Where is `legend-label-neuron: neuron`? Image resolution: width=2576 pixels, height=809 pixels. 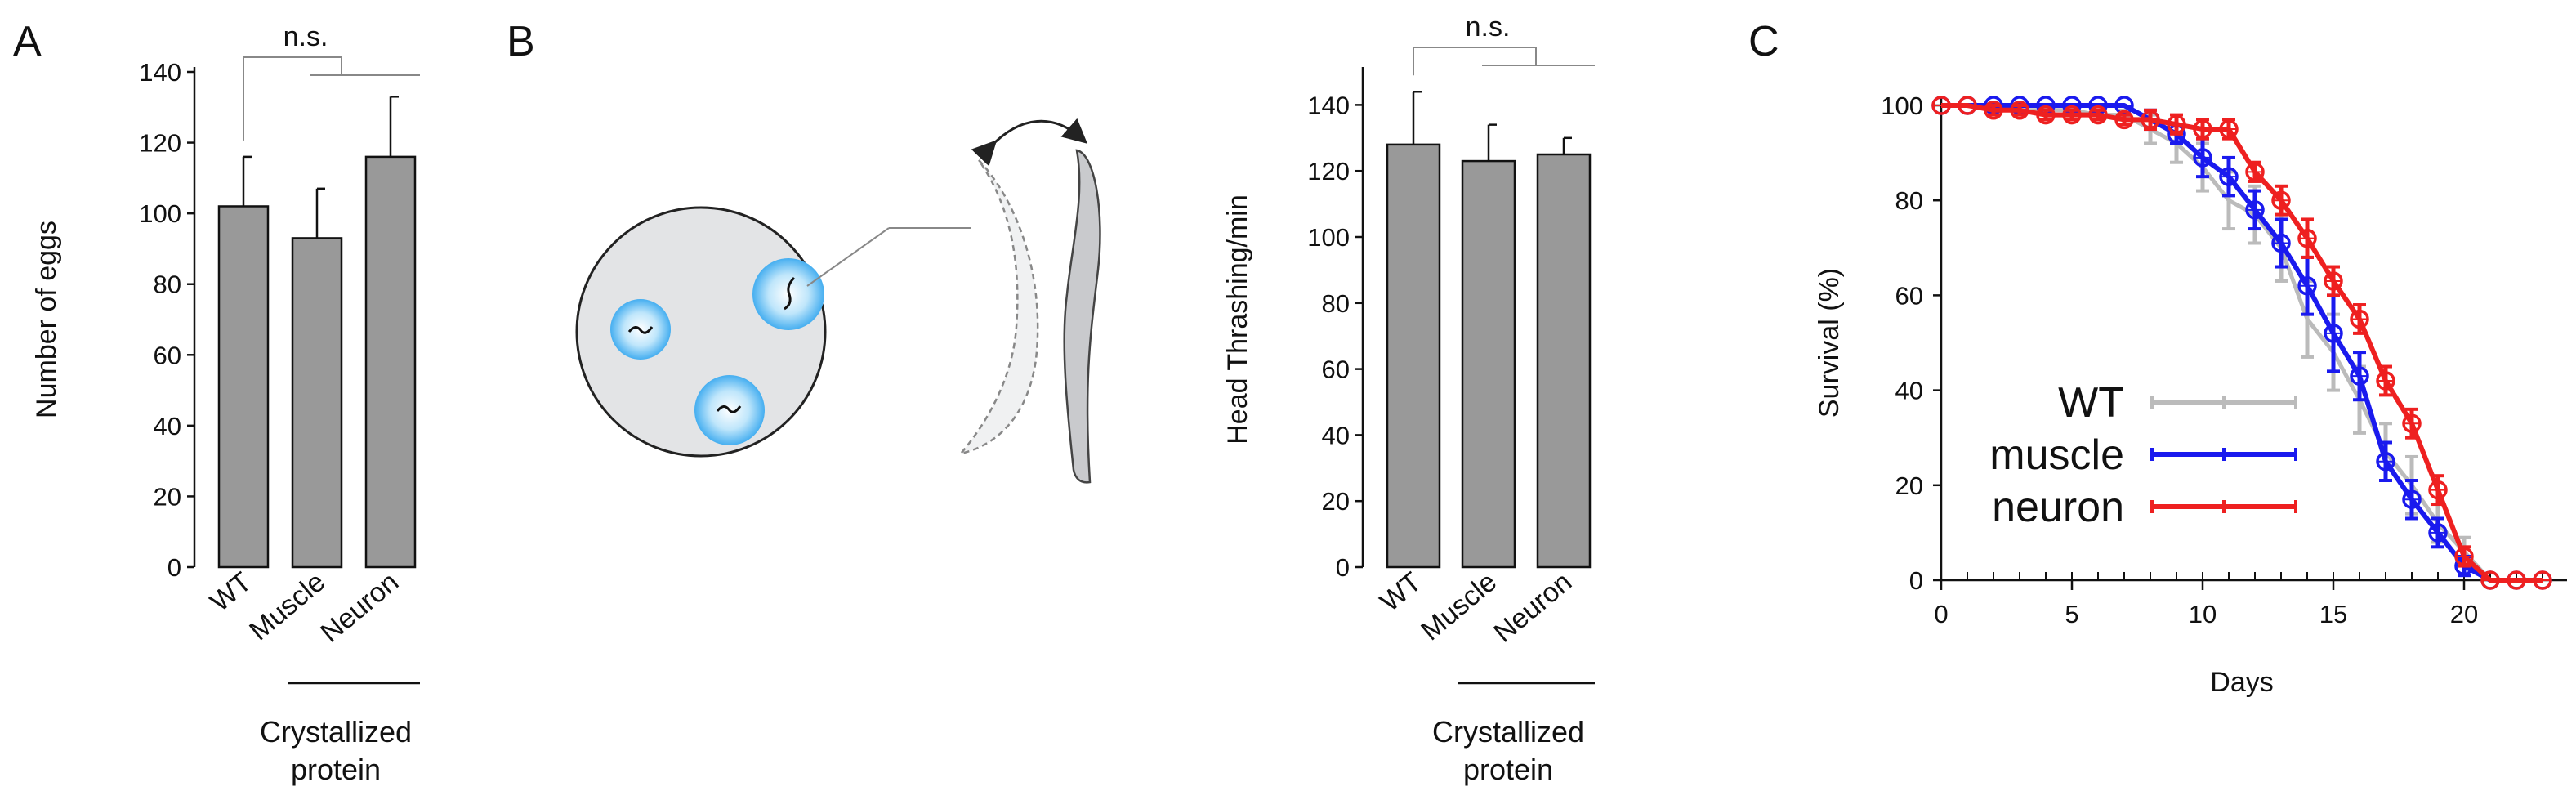 legend-label-neuron: neuron is located at coordinates (2058, 508).